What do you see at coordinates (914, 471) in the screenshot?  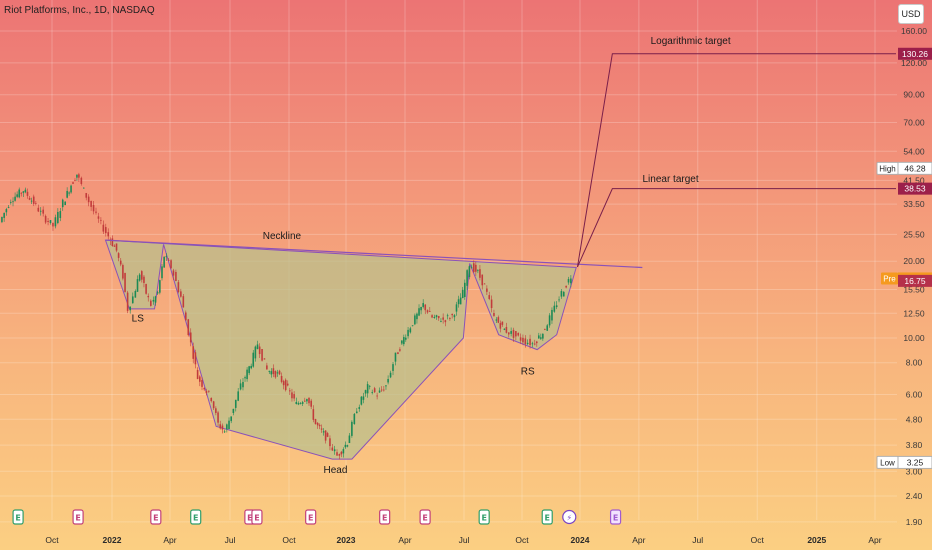 I see `y-tick-label: 3.00` at bounding box center [914, 471].